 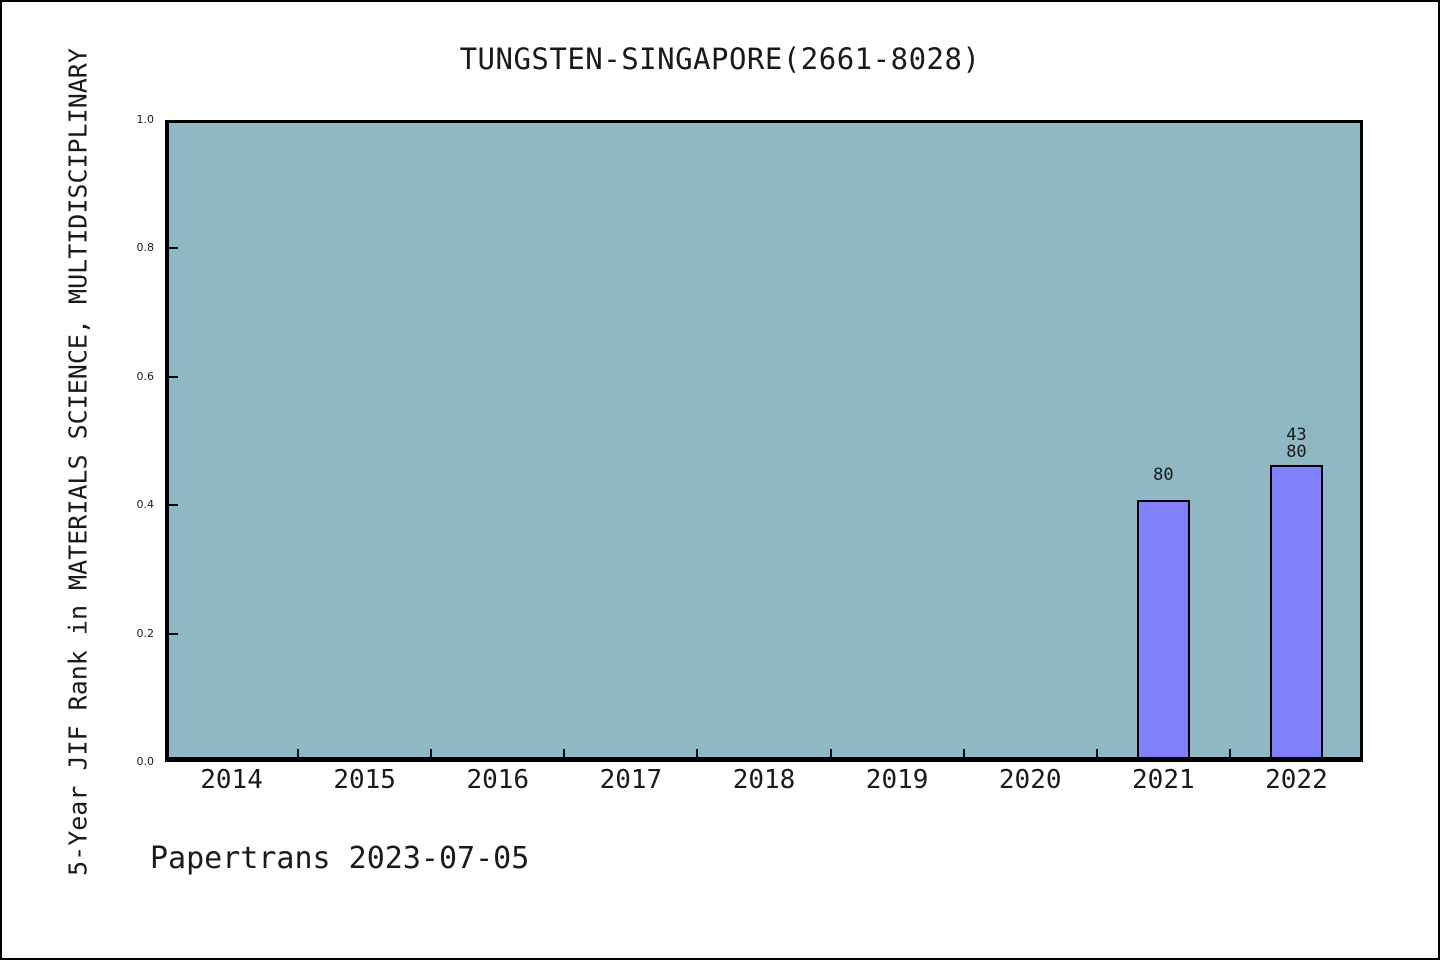 What do you see at coordinates (1163, 780) in the screenshot?
I see `x-tick-label-2021: 2021` at bounding box center [1163, 780].